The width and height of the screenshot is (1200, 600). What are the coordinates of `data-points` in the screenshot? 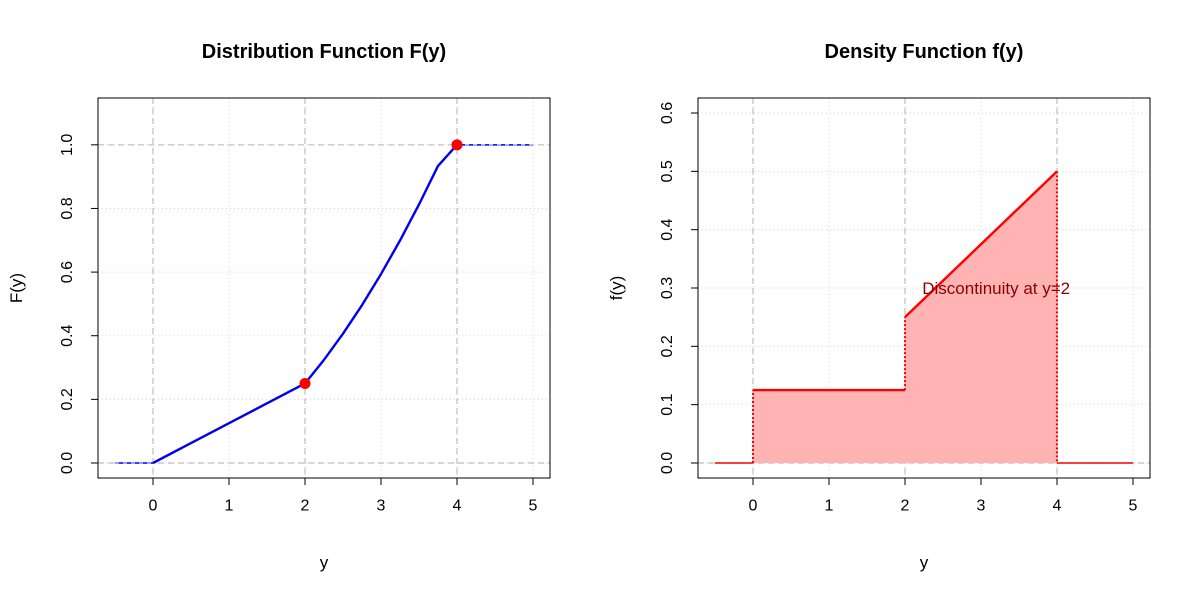 It's located at (381, 264).